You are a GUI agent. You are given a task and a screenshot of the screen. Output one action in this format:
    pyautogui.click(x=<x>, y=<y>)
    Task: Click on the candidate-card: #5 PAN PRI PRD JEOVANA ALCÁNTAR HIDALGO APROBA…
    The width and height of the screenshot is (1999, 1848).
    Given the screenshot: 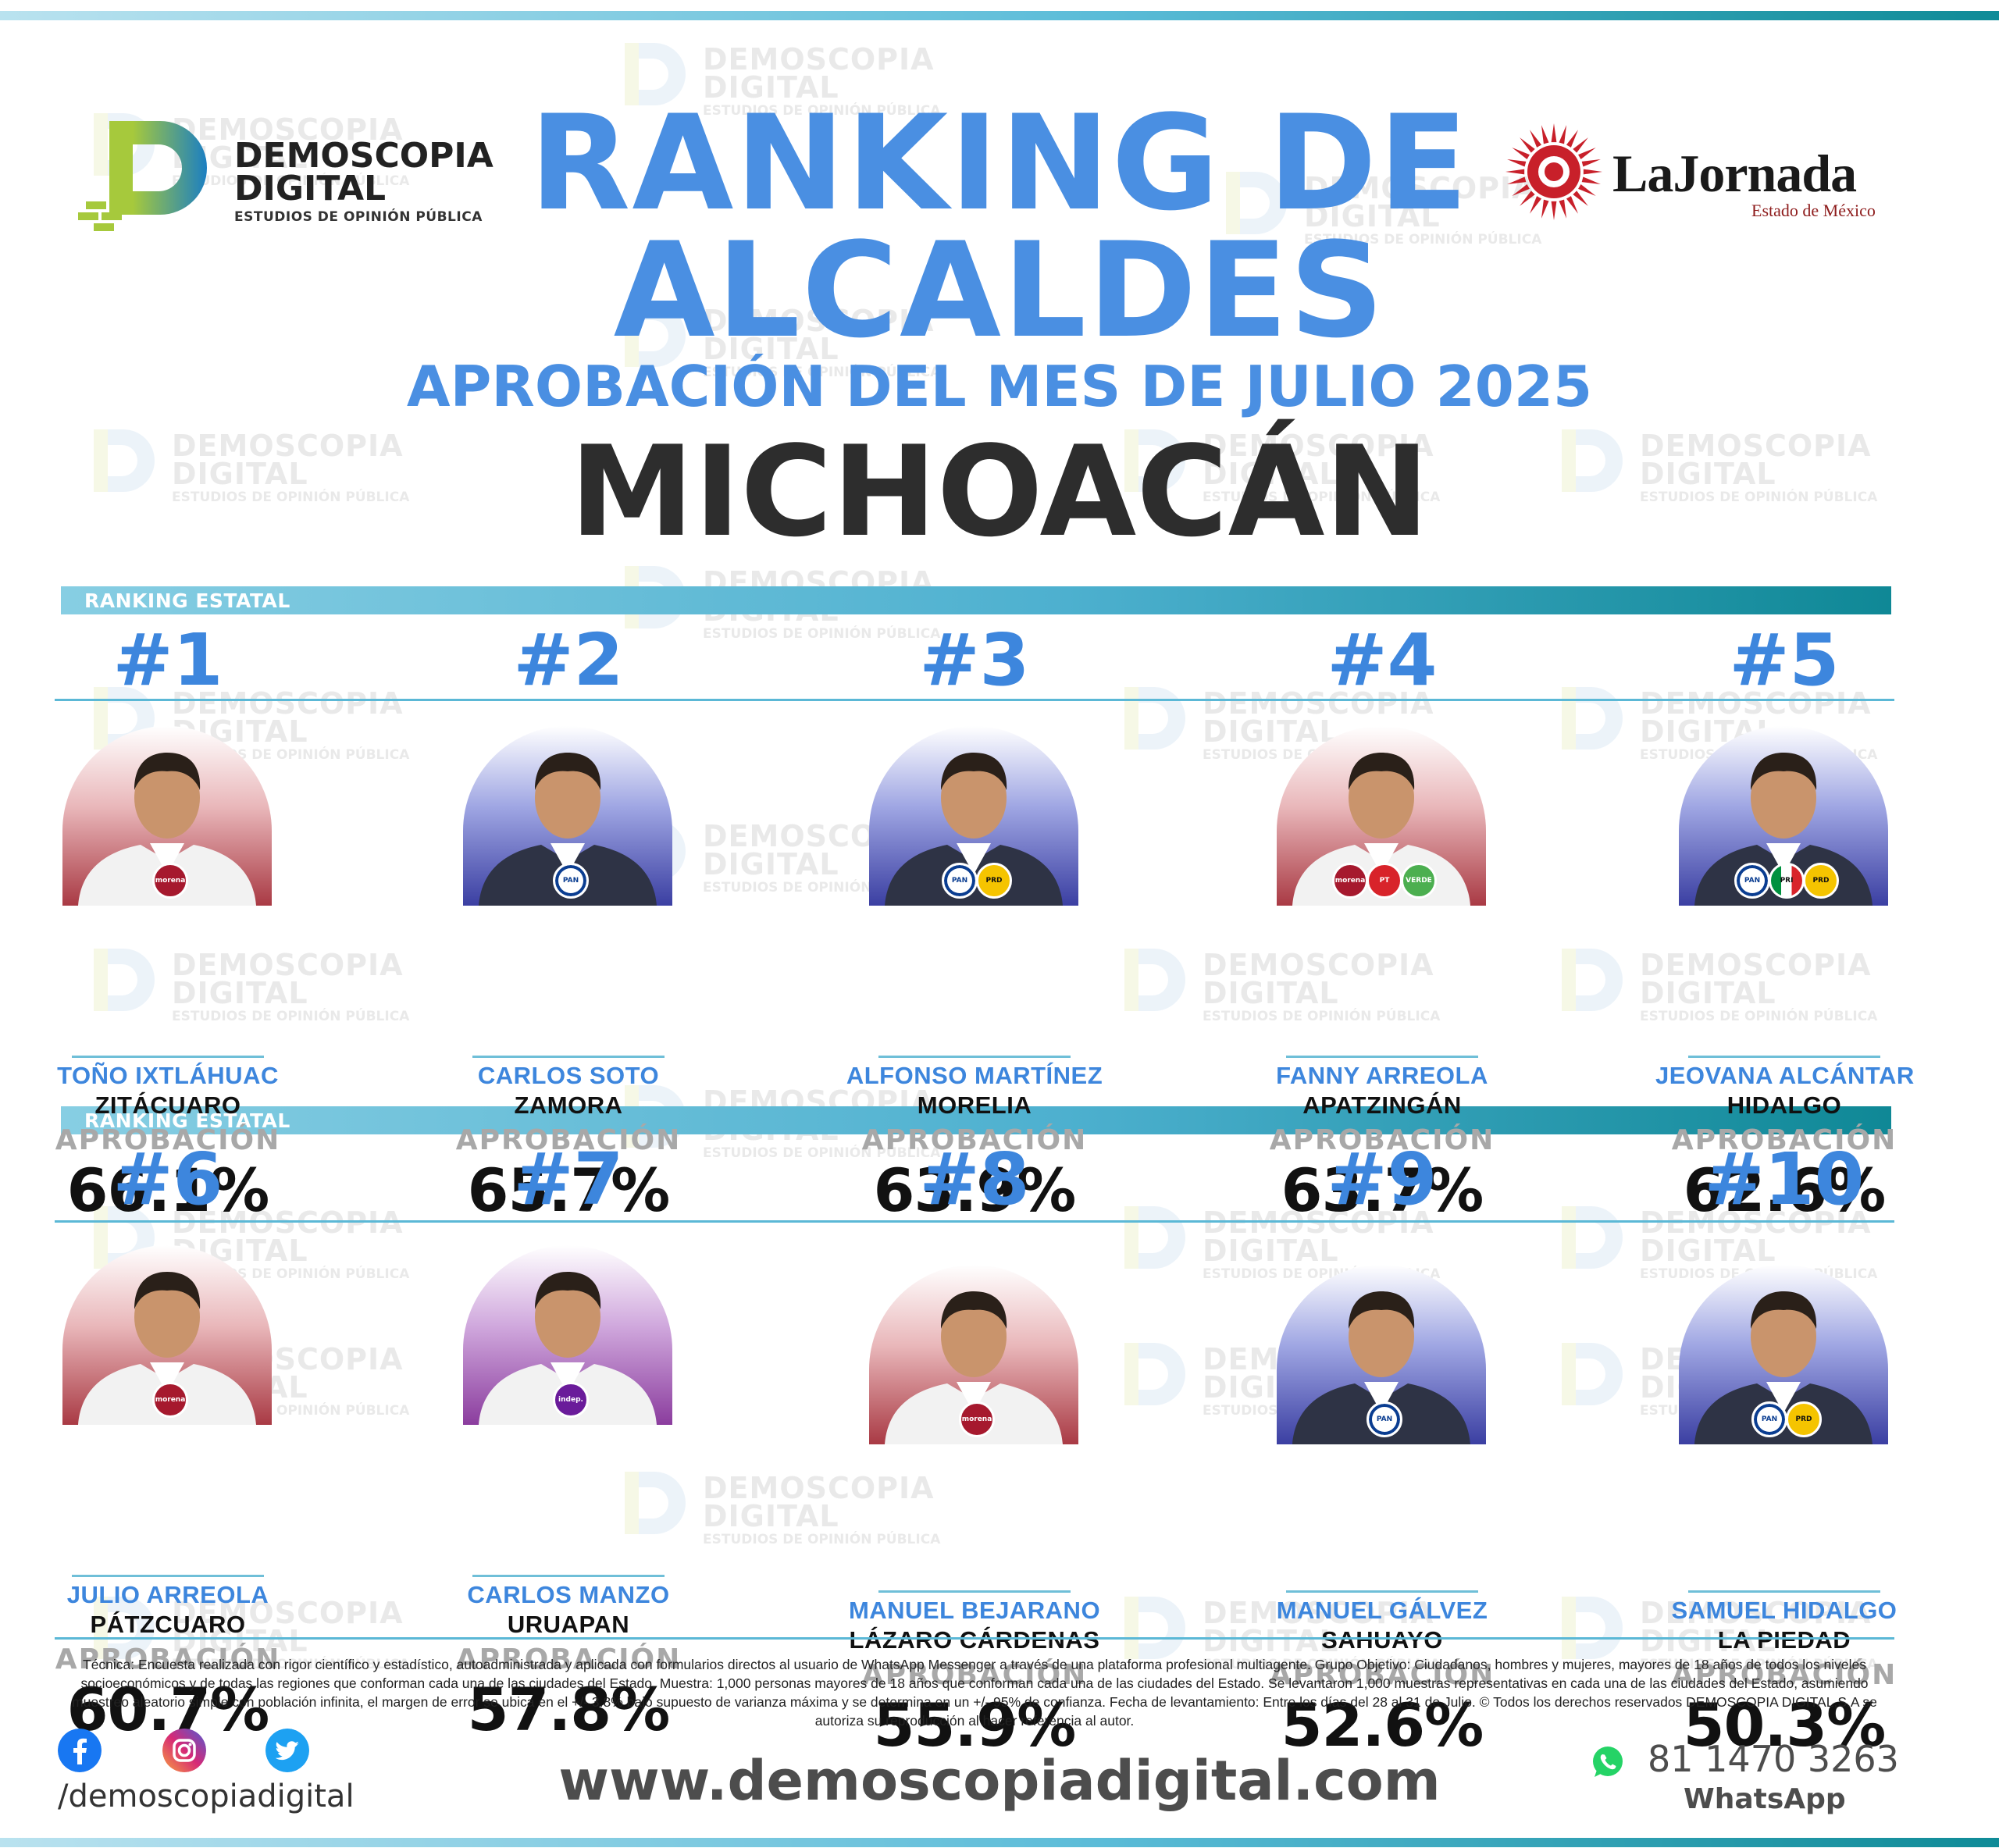 What is the action you would take?
    pyautogui.click(x=1784, y=926)
    